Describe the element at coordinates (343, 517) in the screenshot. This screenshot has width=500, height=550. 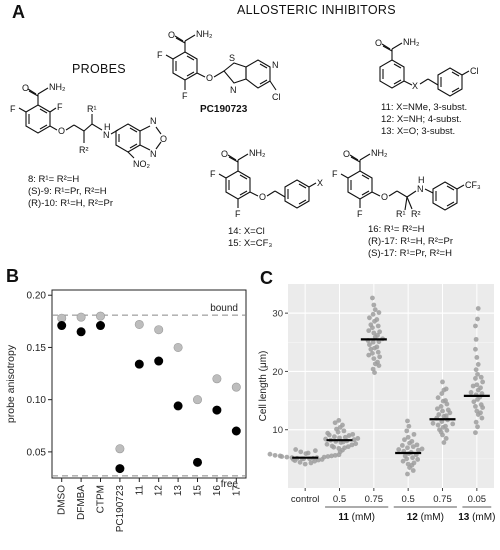
I see `compound-number: 11` at that location.